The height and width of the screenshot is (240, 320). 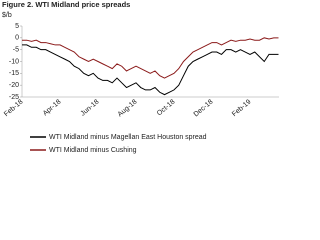 I want to click on y-axis-label: $/b, so click(x=7, y=15).